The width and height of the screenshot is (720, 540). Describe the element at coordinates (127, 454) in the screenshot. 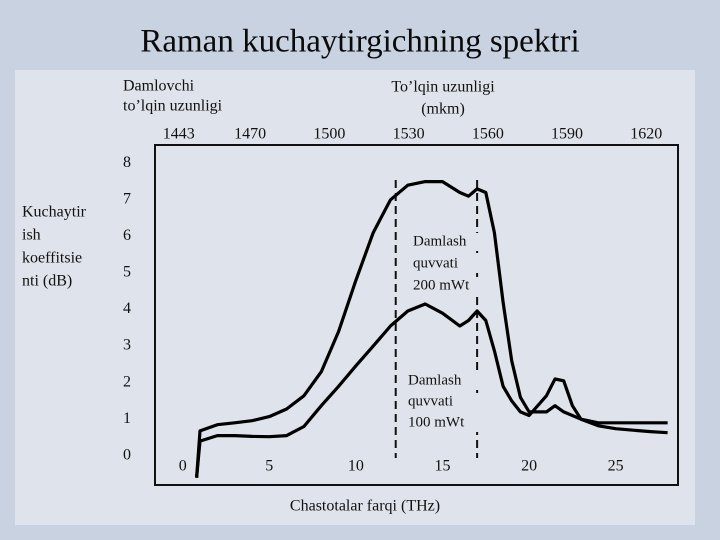

I see `y-tick-label: 0` at that location.